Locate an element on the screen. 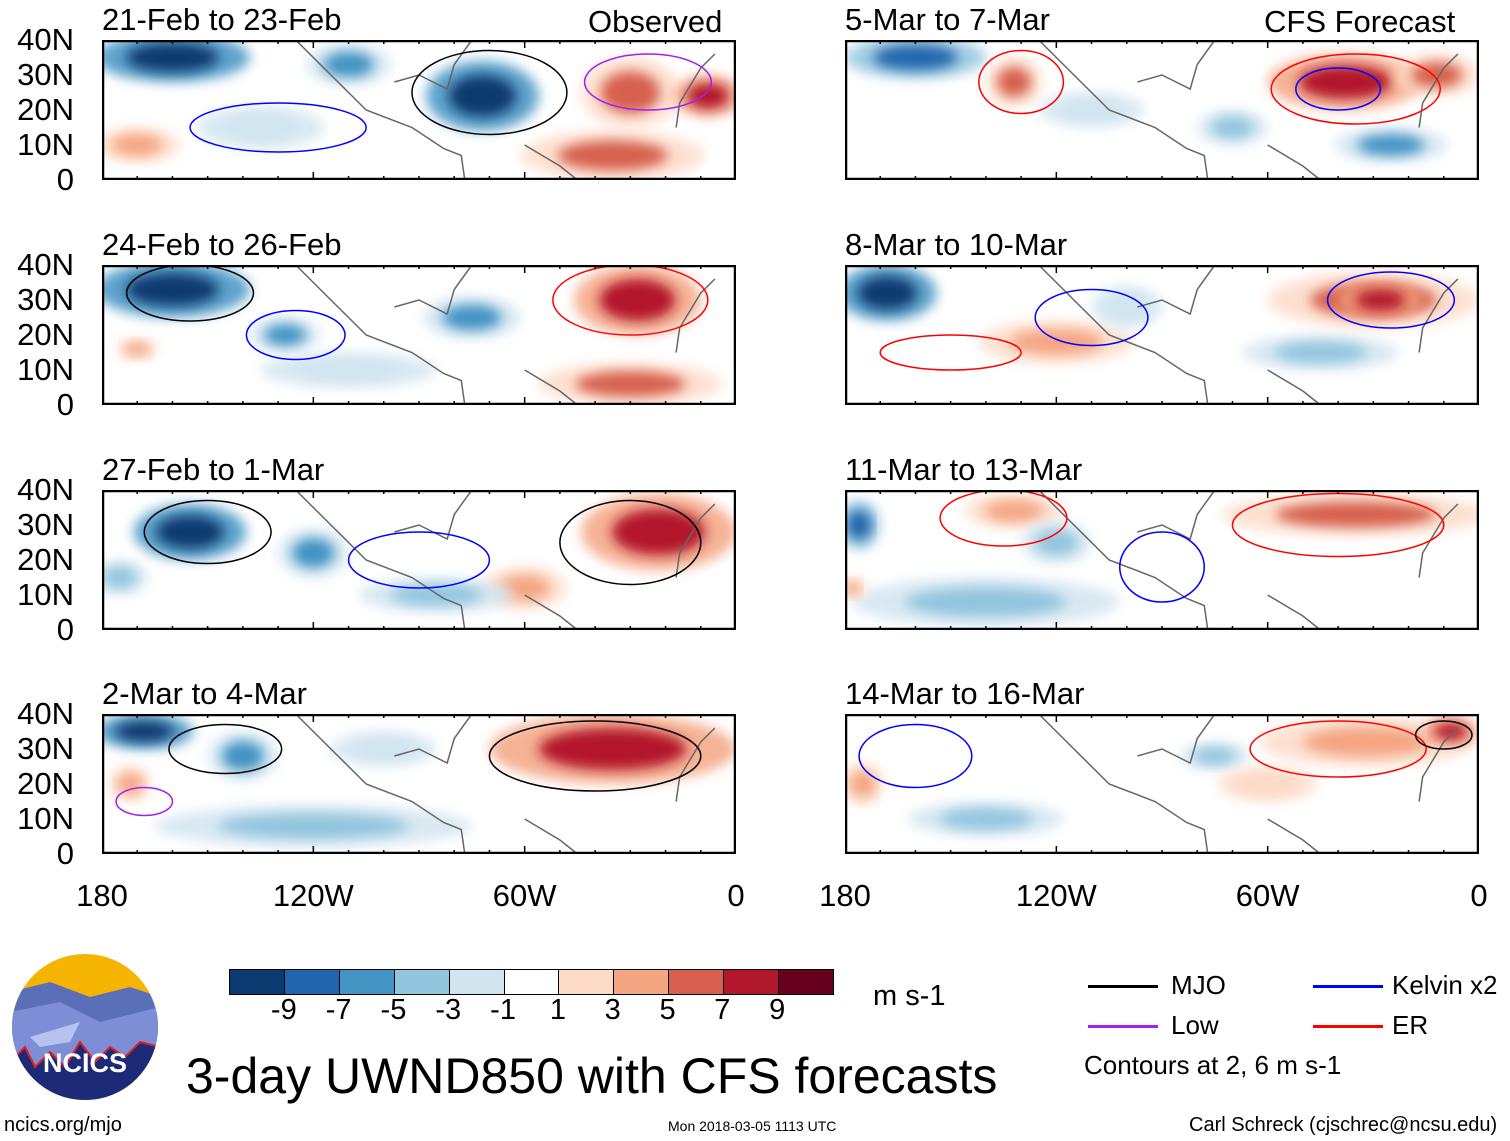 The image size is (1510, 1141). legend-er-line is located at coordinates (1348, 1026).